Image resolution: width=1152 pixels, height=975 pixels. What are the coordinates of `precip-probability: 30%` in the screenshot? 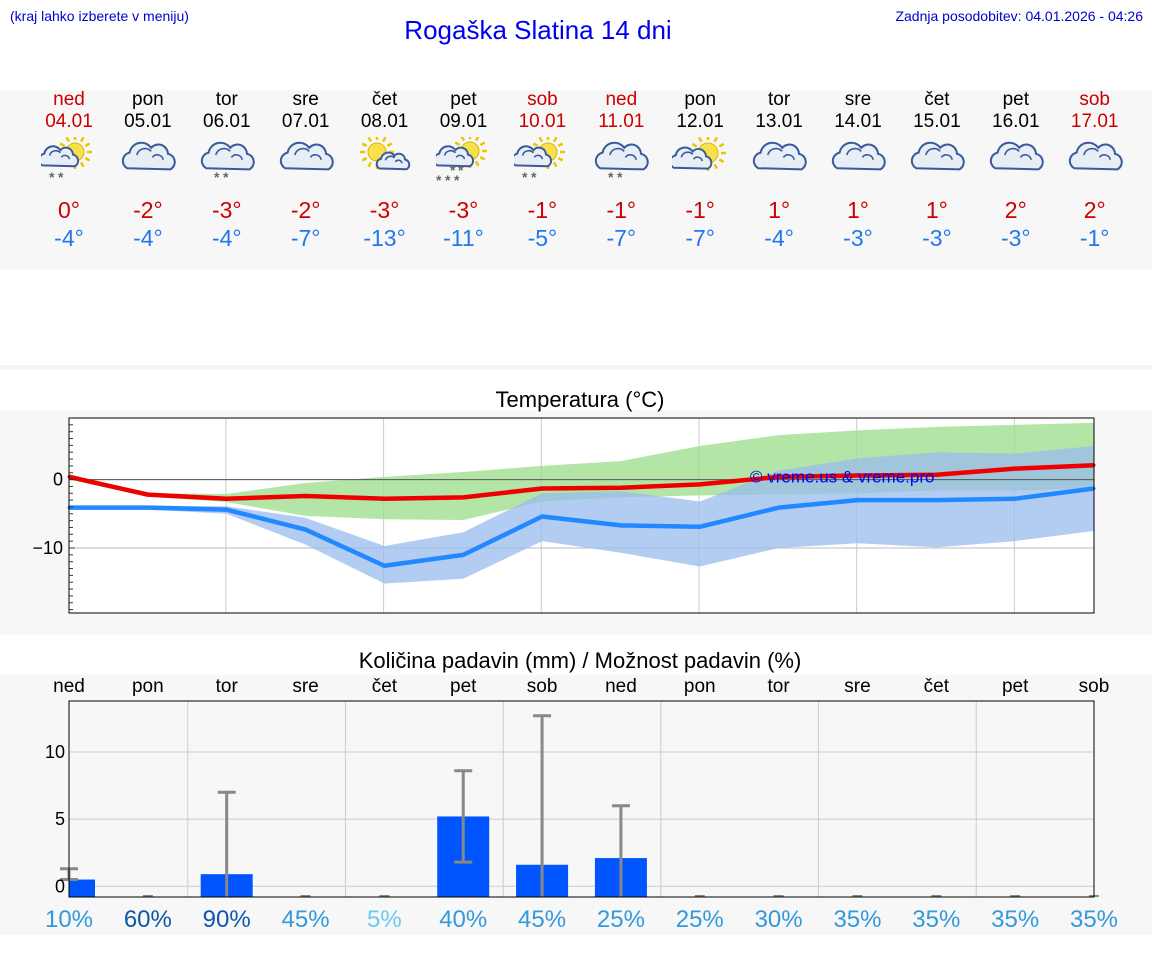 It's located at (779, 919).